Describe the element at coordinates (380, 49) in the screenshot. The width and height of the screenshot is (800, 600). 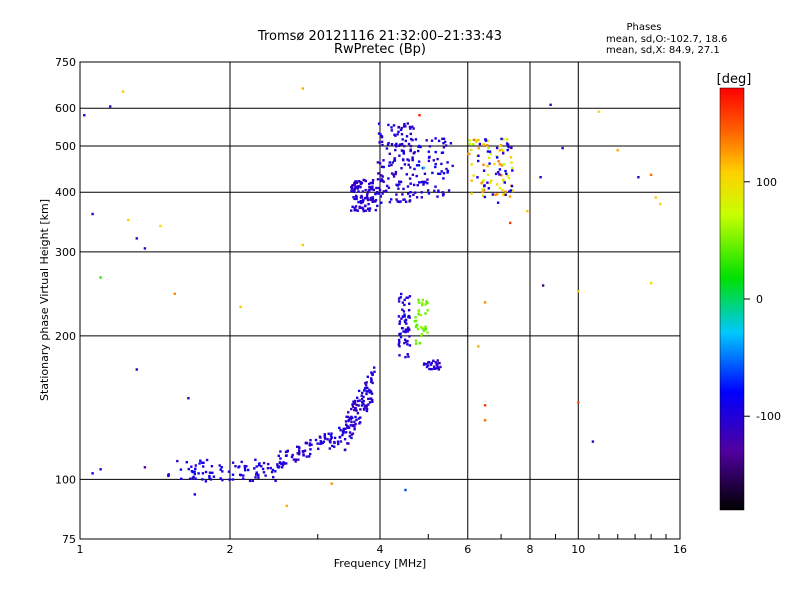
I see `chart-subtitle: RwPretec (Bp)` at that location.